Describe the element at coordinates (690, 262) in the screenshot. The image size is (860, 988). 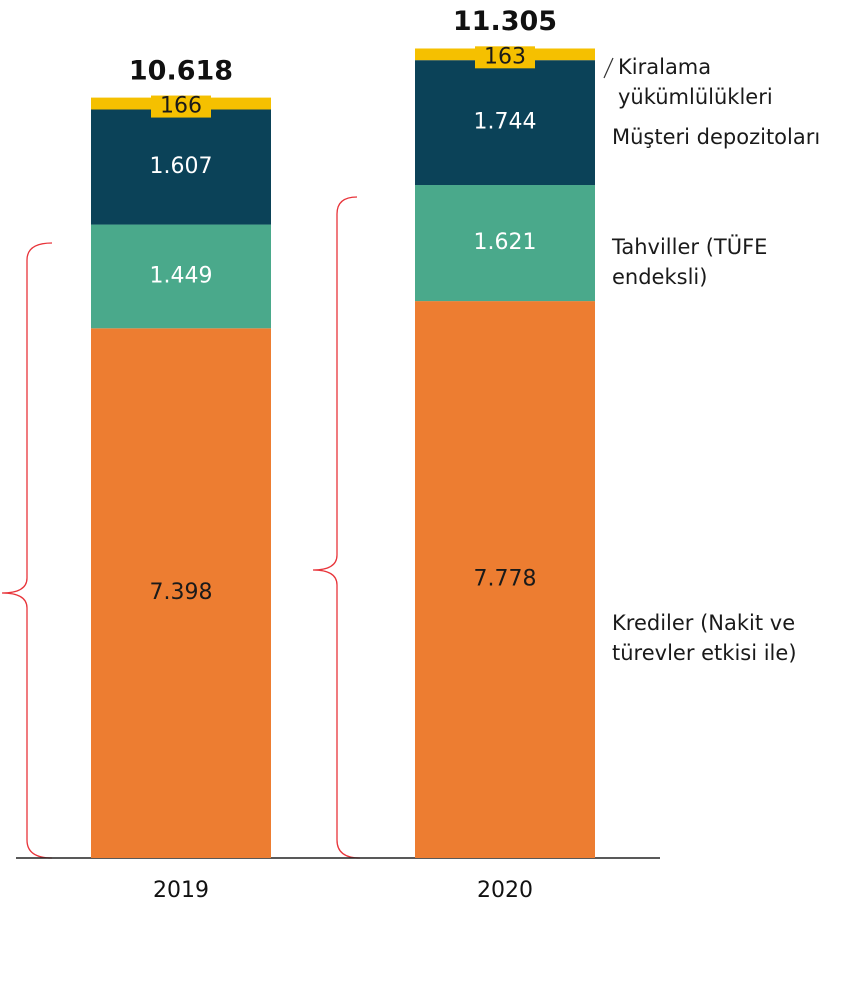
I see `legend-label: Tahviller (TÜFE endeksli)` at that location.